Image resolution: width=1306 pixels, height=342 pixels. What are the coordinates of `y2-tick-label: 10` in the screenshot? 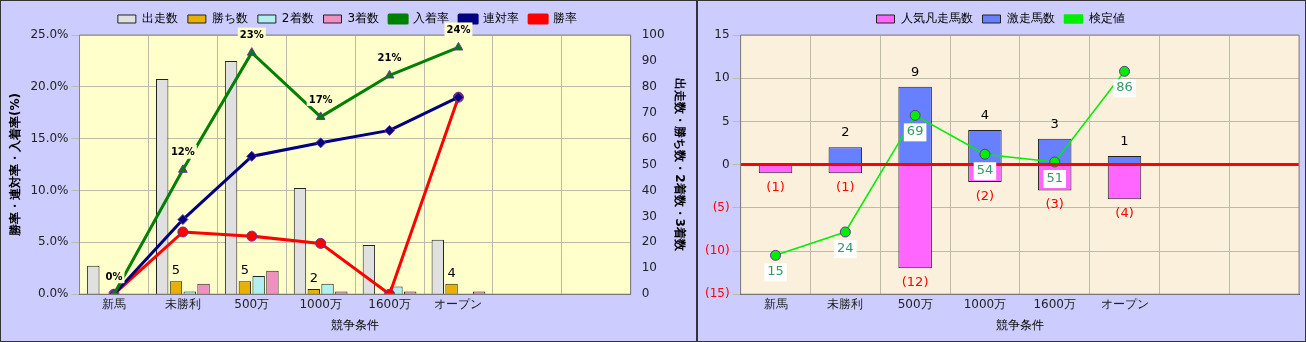 It's located at (649, 267).